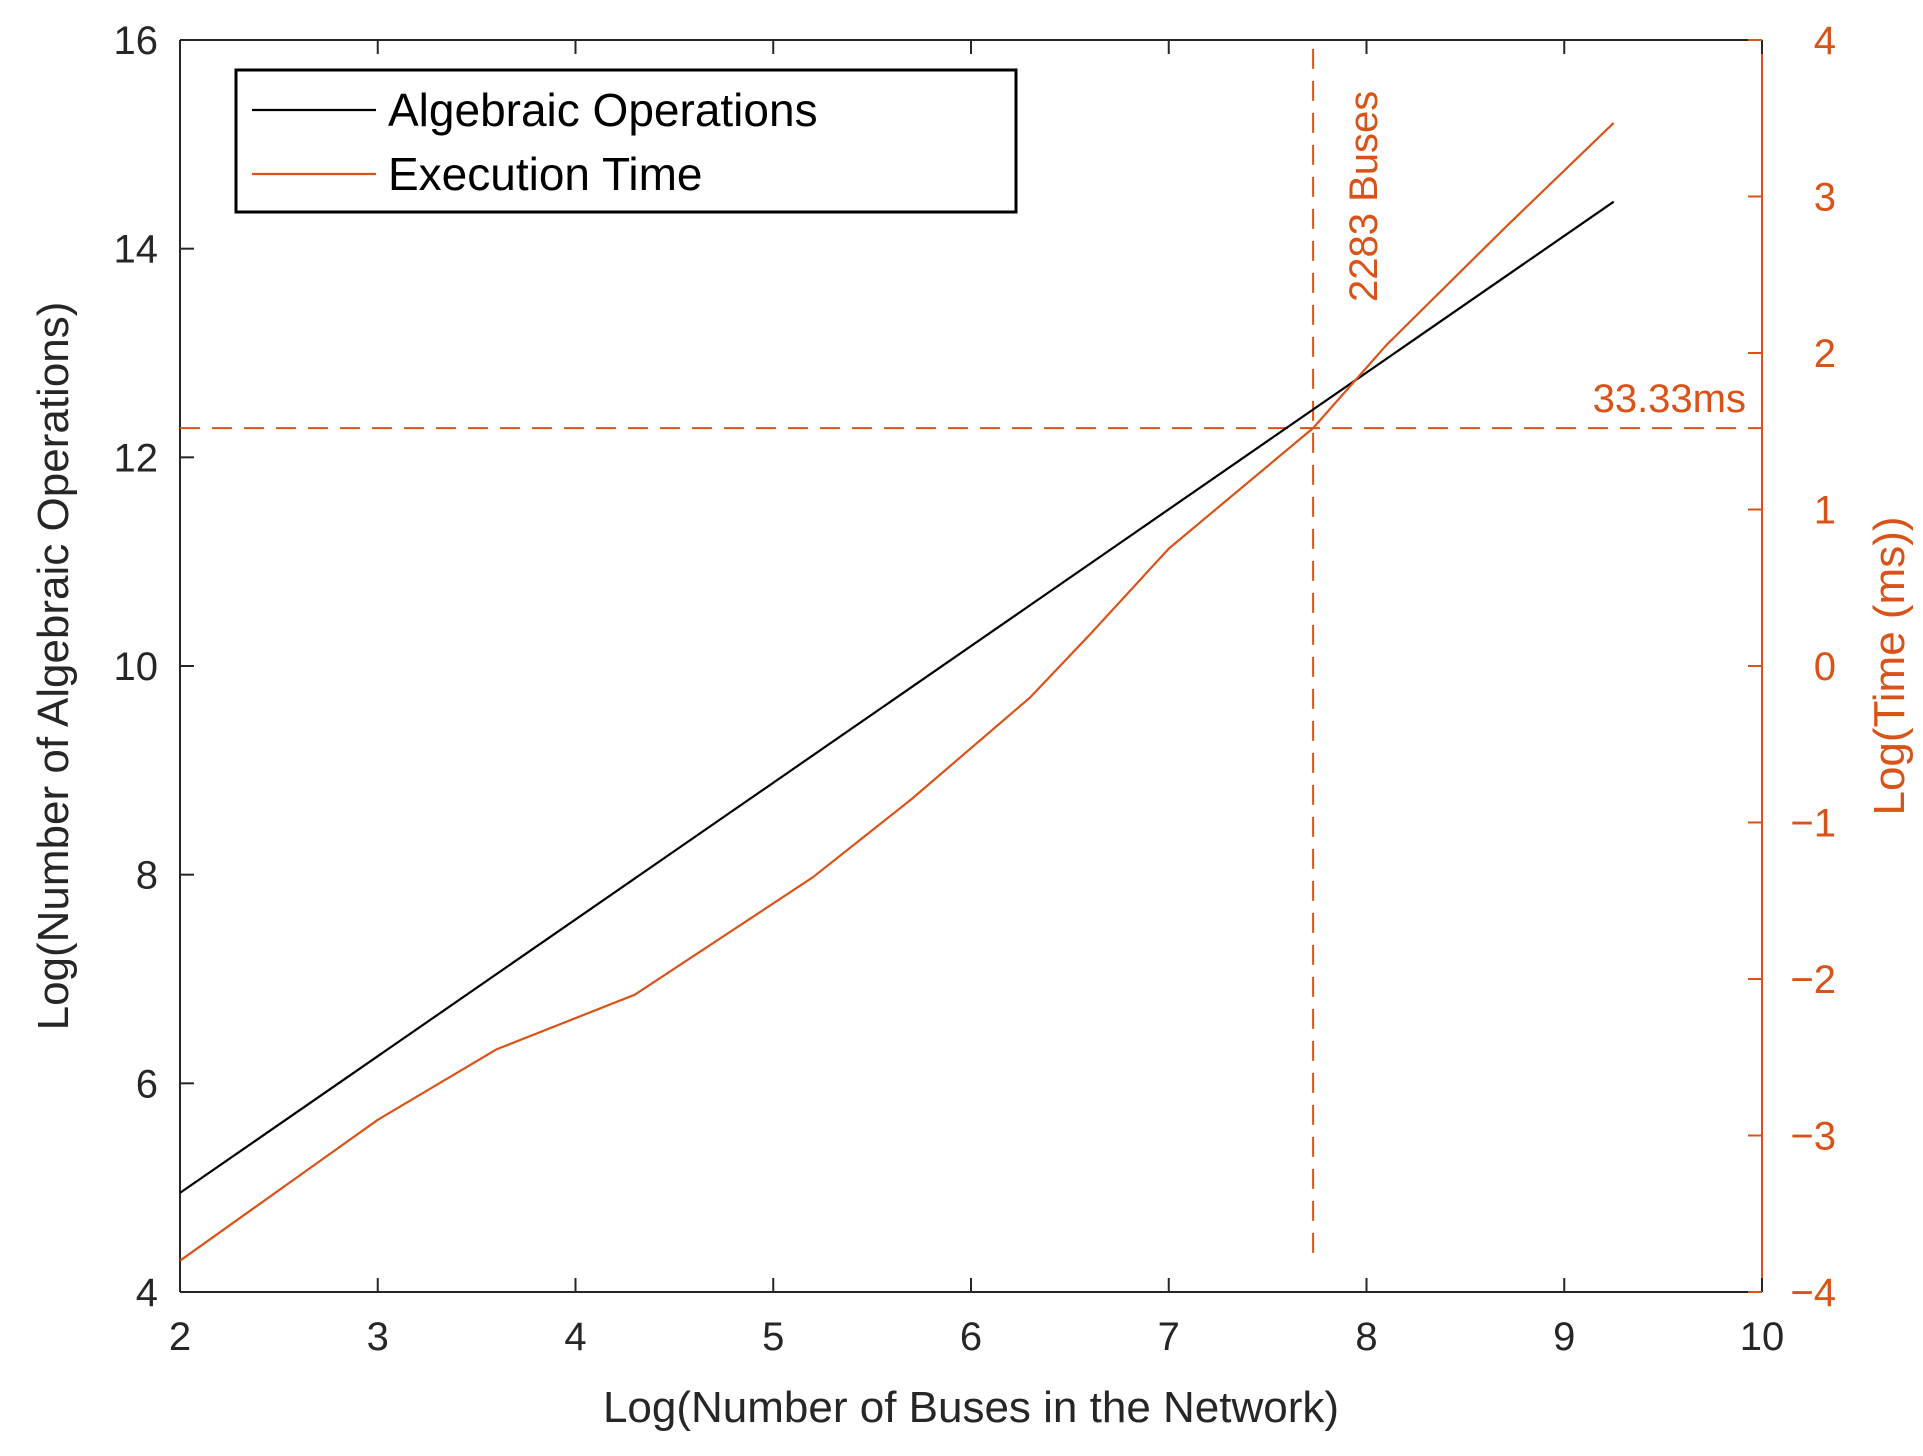 The image size is (1923, 1456). I want to click on x-tick-label: 3, so click(378, 1337).